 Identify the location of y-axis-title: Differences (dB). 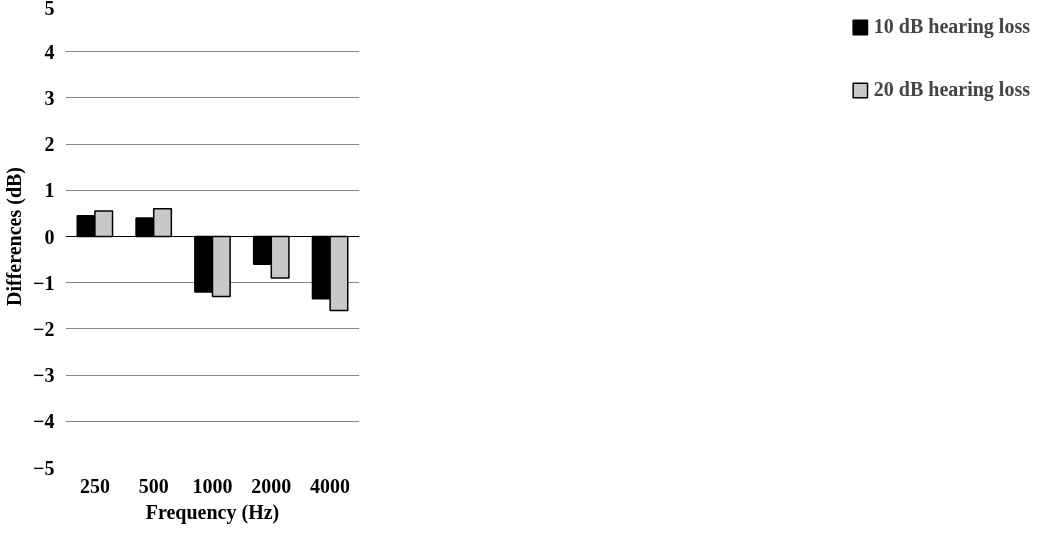
(15, 236).